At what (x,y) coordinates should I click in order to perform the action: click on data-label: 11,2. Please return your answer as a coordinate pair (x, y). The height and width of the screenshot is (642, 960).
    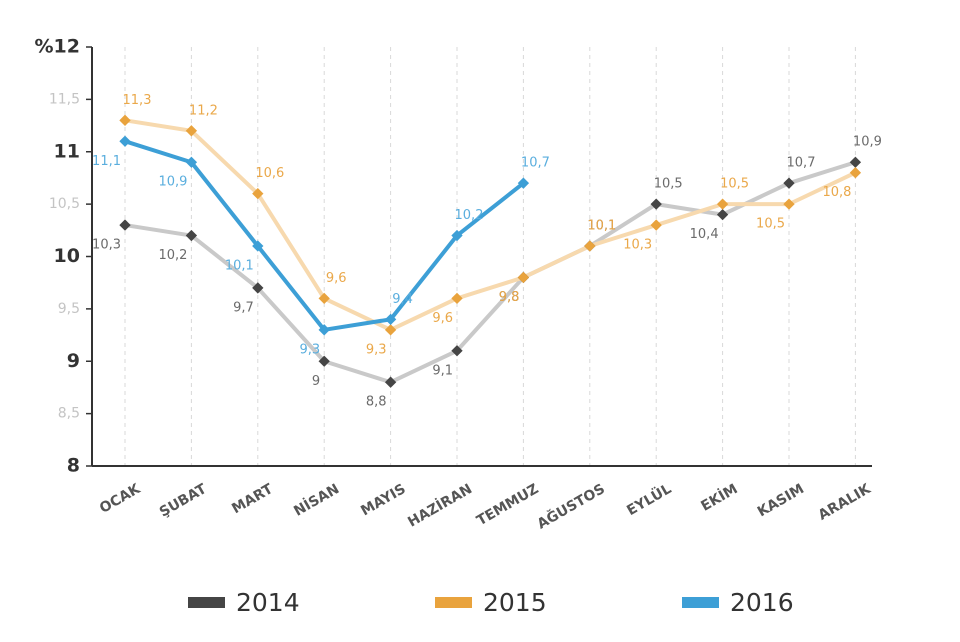
    Looking at the image, I should click on (203, 110).